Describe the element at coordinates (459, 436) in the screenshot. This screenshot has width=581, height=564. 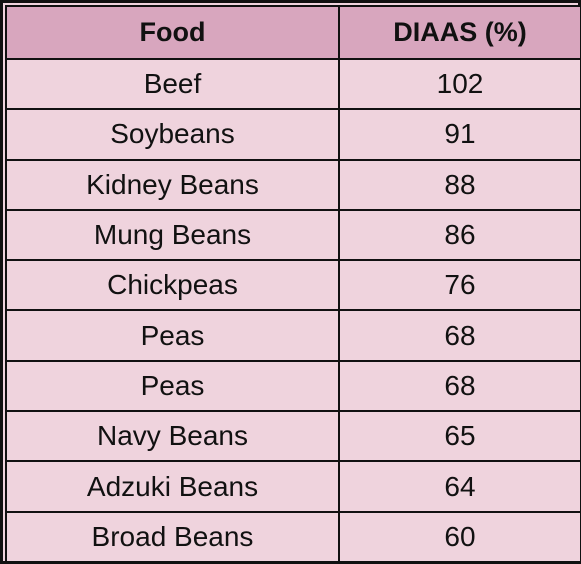
I see `diaas-cell: 65` at that location.